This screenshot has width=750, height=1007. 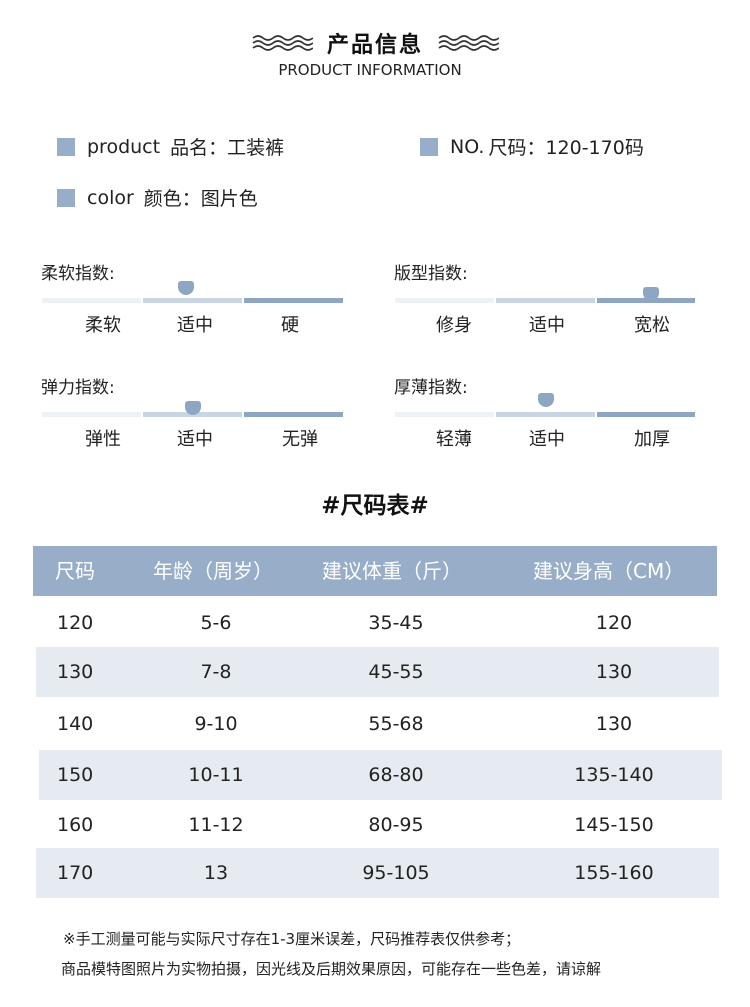 What do you see at coordinates (124, 146) in the screenshot?
I see `info-product-en: product` at bounding box center [124, 146].